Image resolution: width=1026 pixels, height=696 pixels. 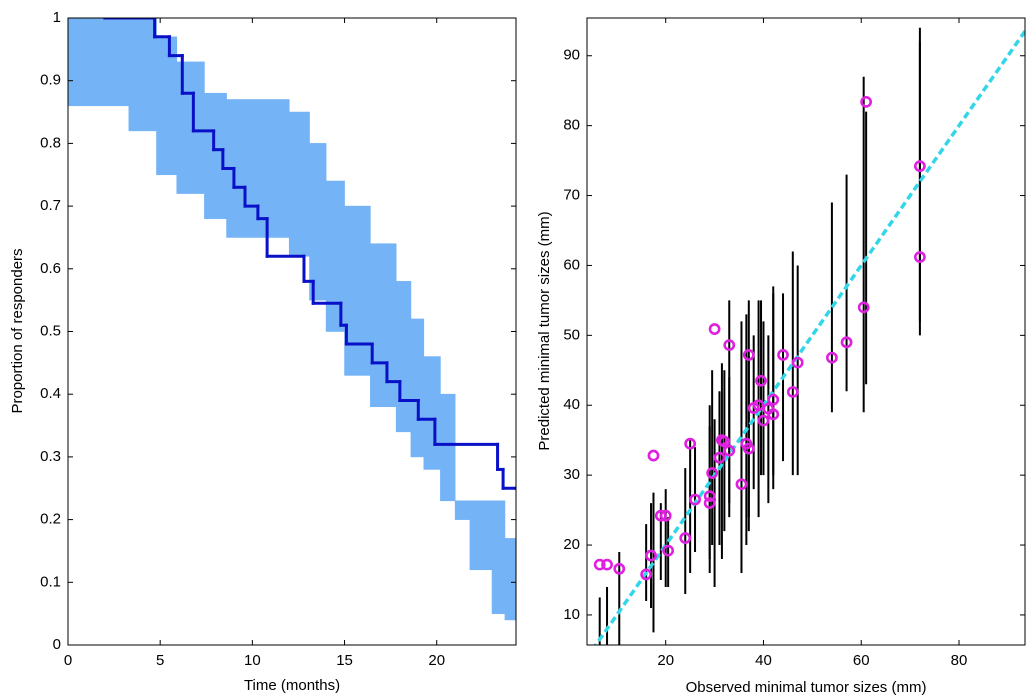 I want to click on y-tick-label: 0.9, so click(x=50, y=80).